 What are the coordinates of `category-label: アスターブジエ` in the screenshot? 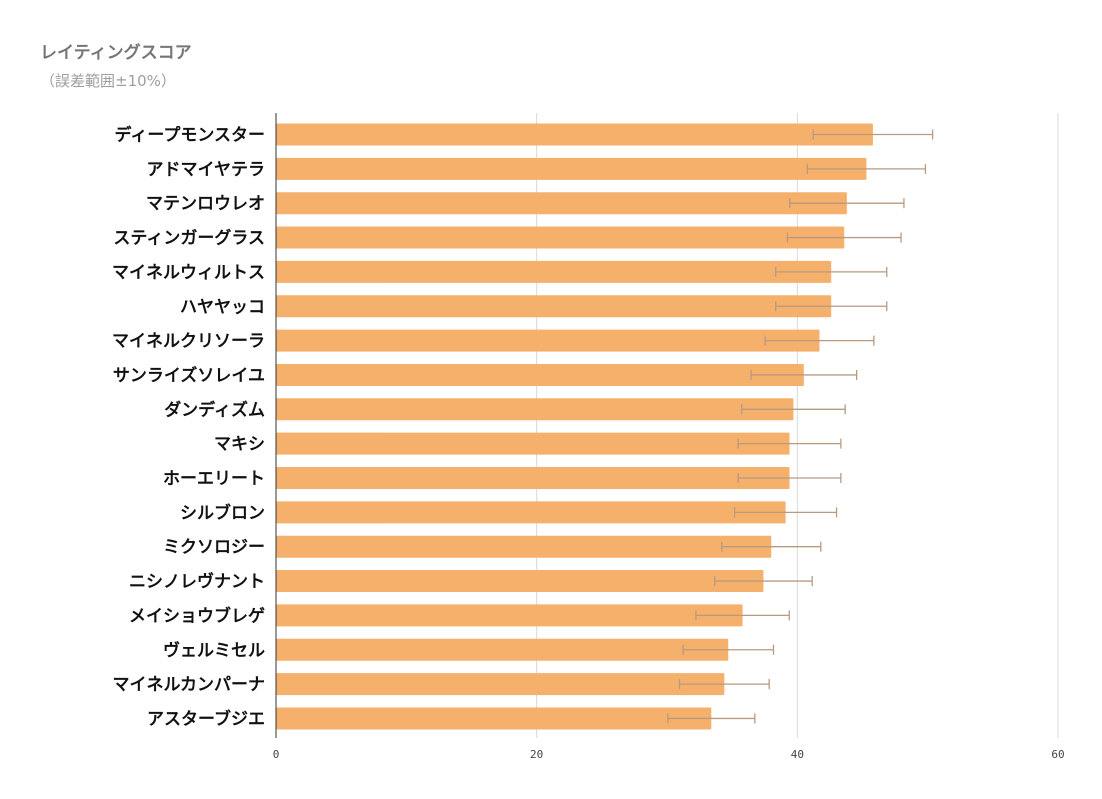 It's located at (206, 718).